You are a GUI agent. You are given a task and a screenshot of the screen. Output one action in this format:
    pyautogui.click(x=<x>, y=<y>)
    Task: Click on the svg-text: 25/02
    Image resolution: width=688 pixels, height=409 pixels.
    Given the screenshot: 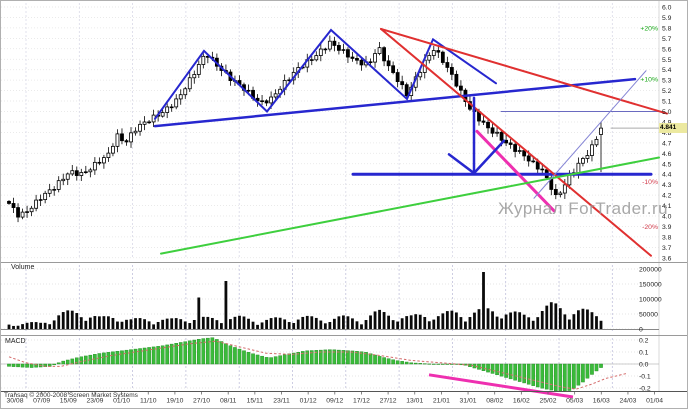 What is the action you would take?
    pyautogui.click(x=547, y=401)
    